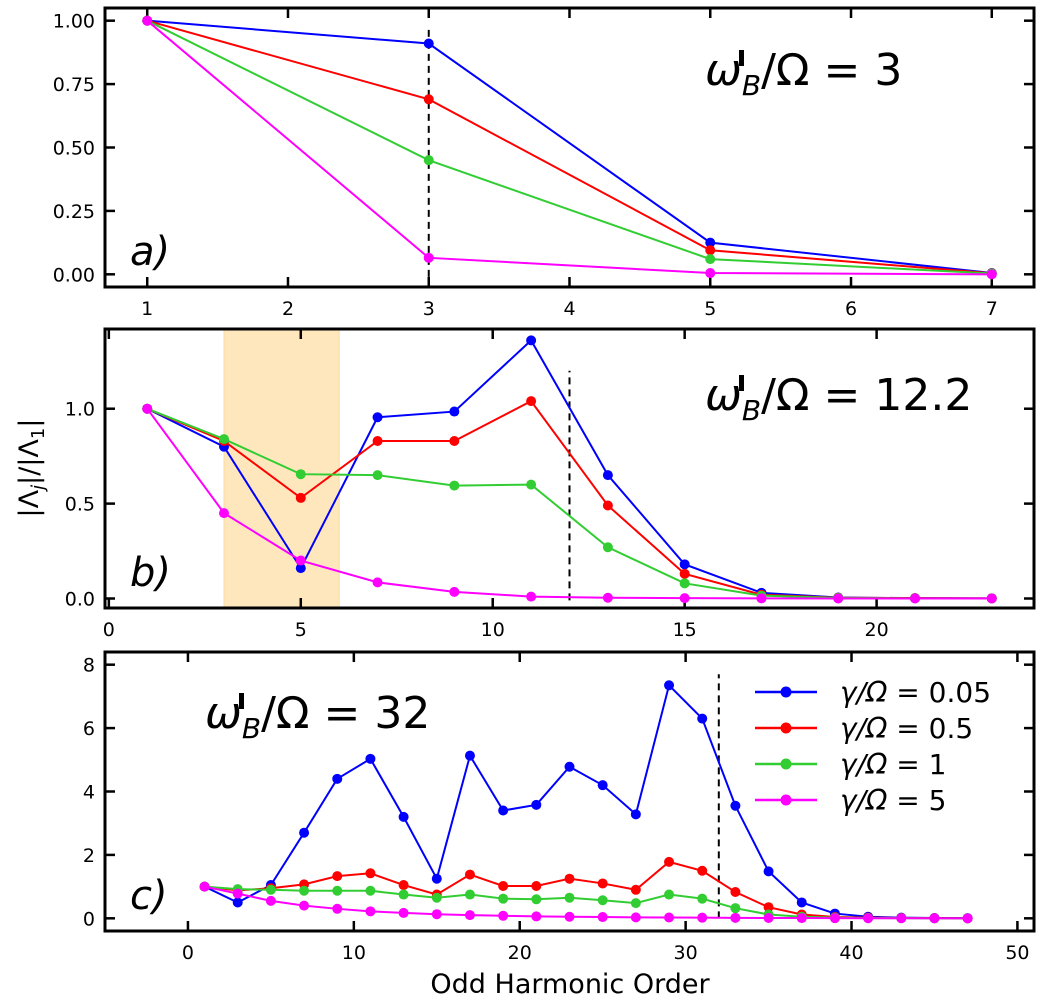 This screenshot has height=996, width=1041. I want to click on y-tick-label: 0, so click(89, 919).